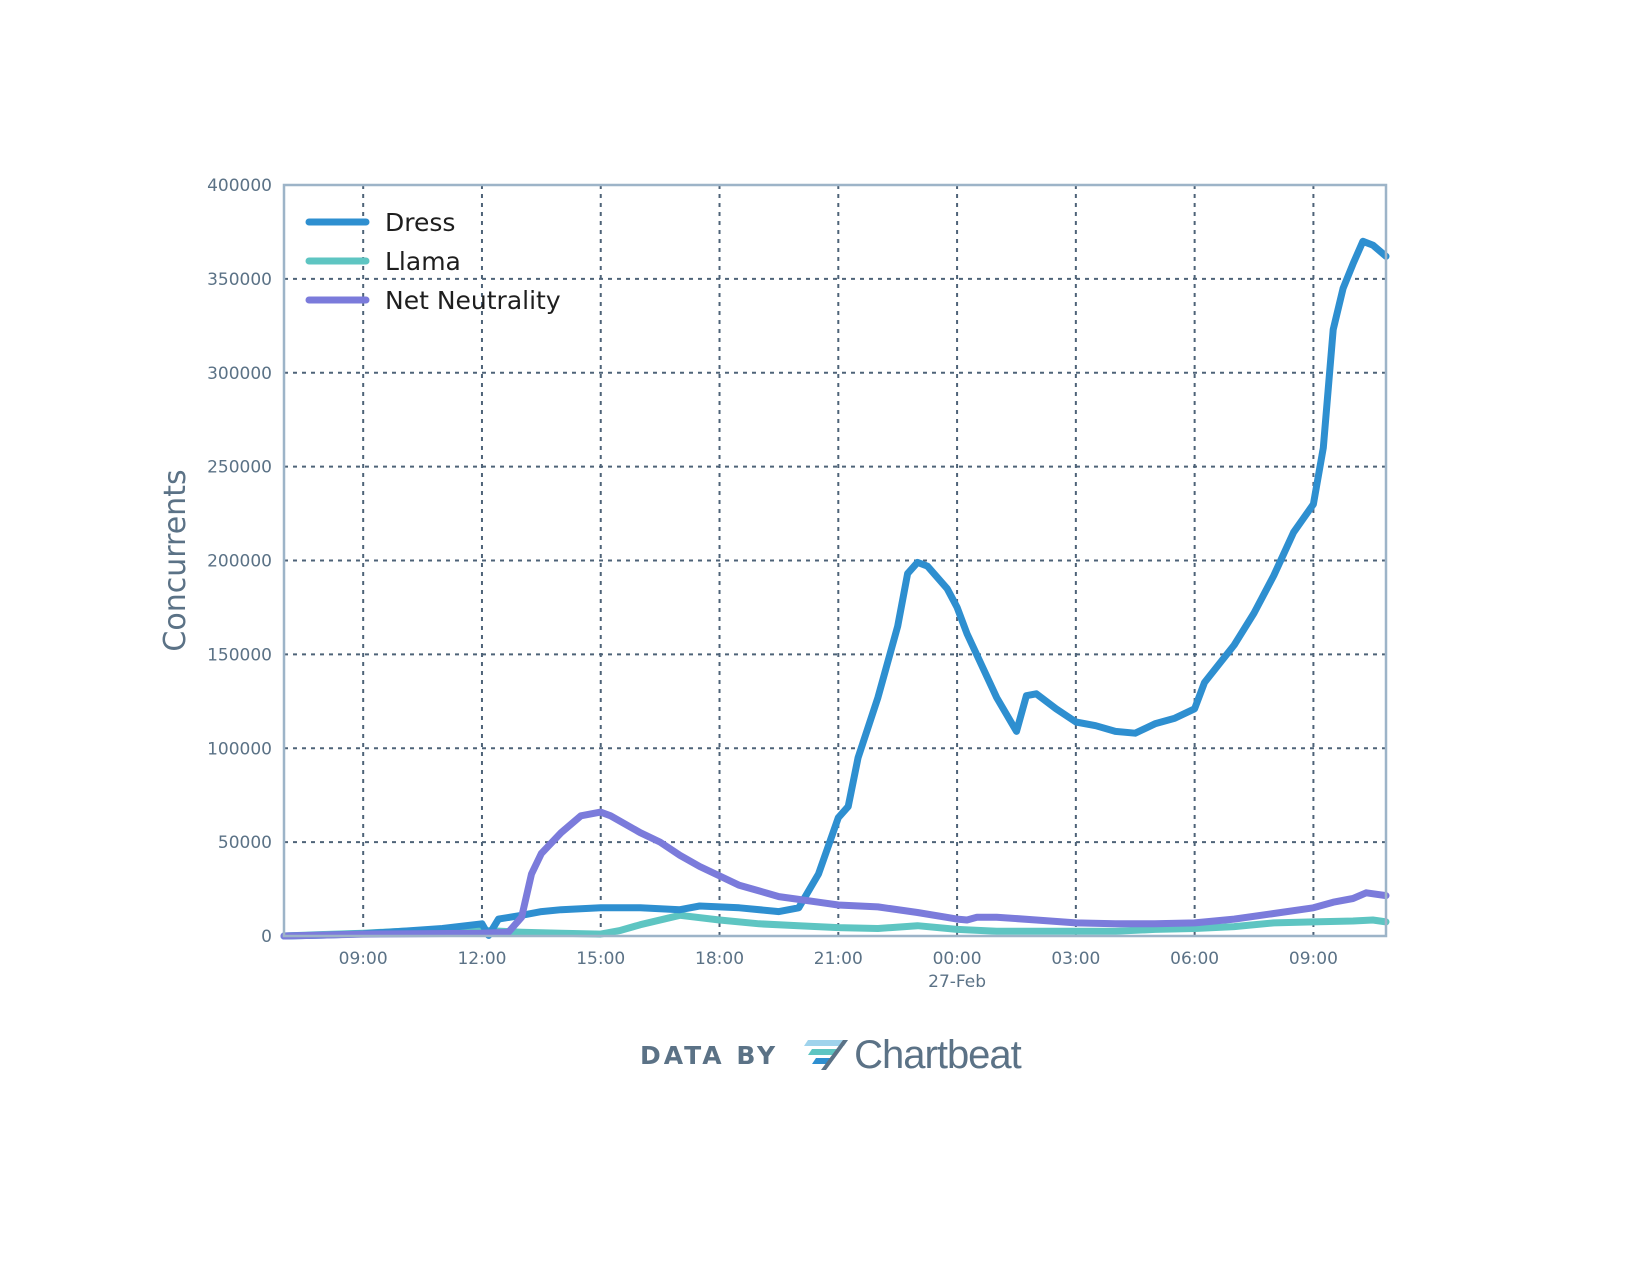  I want to click on chartbeat-logo: Chartbeat, so click(913, 1055).